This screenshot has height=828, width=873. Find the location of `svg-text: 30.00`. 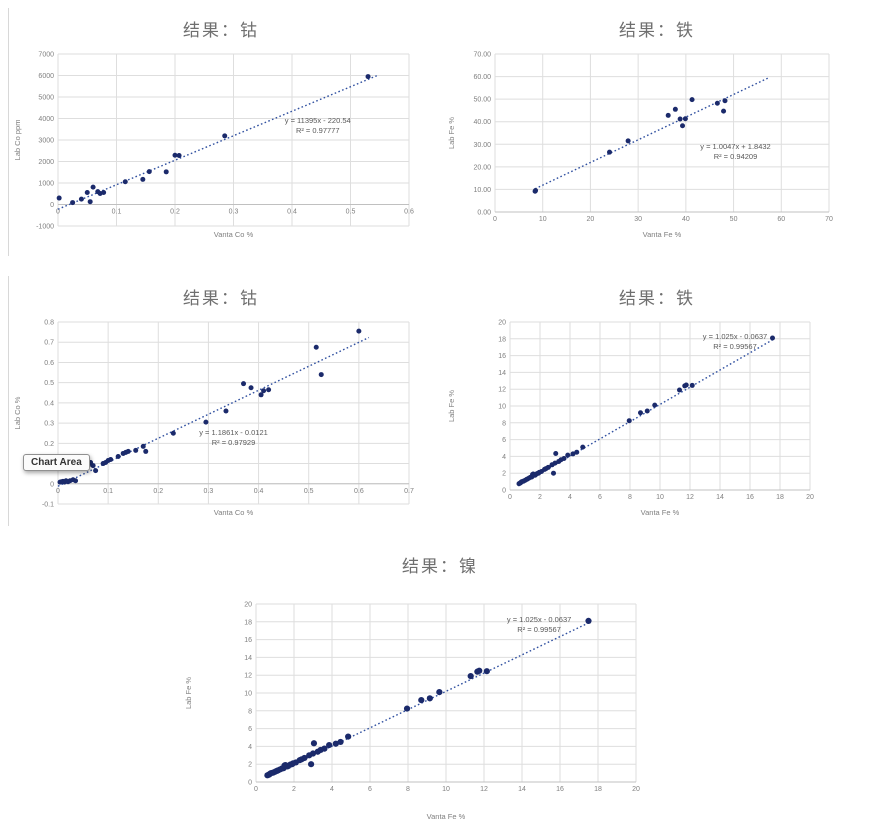

svg-text: 30.00 is located at coordinates (482, 145).